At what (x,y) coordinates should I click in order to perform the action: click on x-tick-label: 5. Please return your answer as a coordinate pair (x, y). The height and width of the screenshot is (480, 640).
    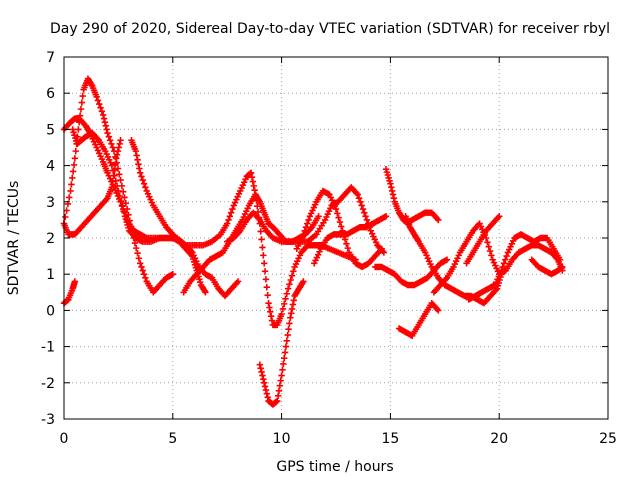
    Looking at the image, I should click on (172, 439).